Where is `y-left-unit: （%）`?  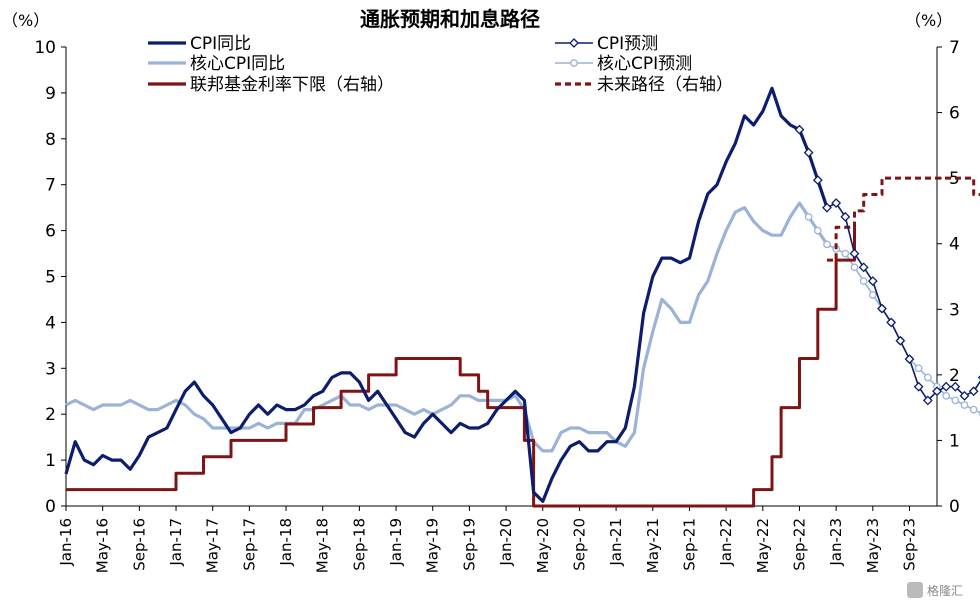 y-left-unit: （%） is located at coordinates (25, 20).